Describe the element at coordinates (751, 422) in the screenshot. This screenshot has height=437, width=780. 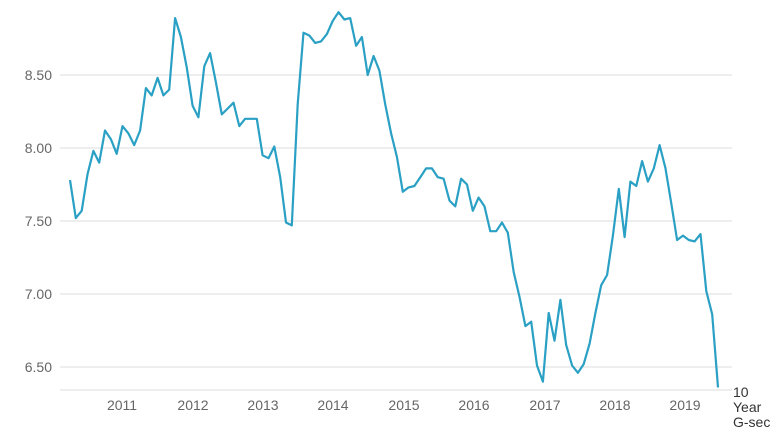
I see `series-label-line: G-sec` at that location.